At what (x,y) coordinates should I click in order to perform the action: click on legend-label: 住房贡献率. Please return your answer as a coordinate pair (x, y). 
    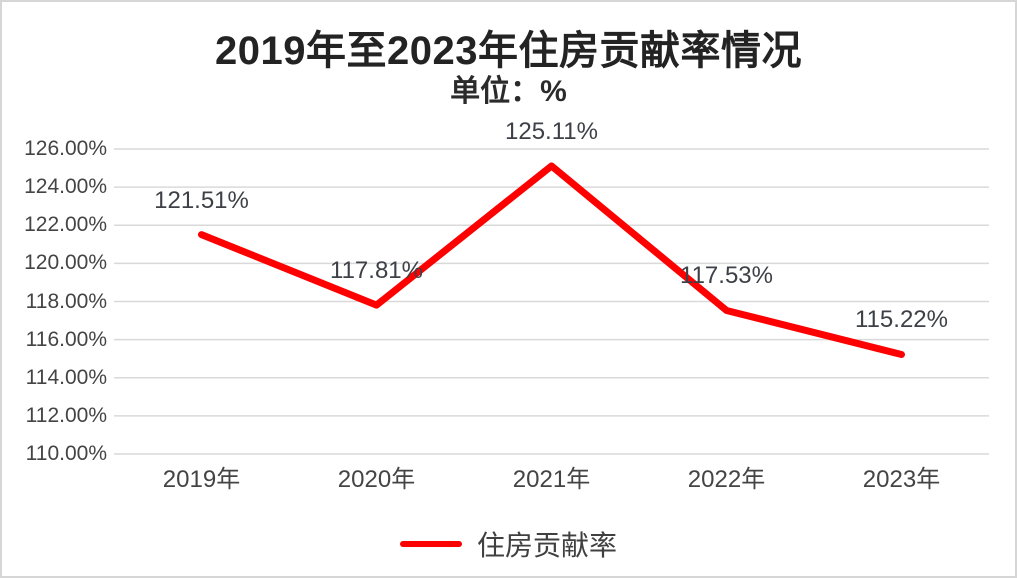
    Looking at the image, I should click on (546, 545).